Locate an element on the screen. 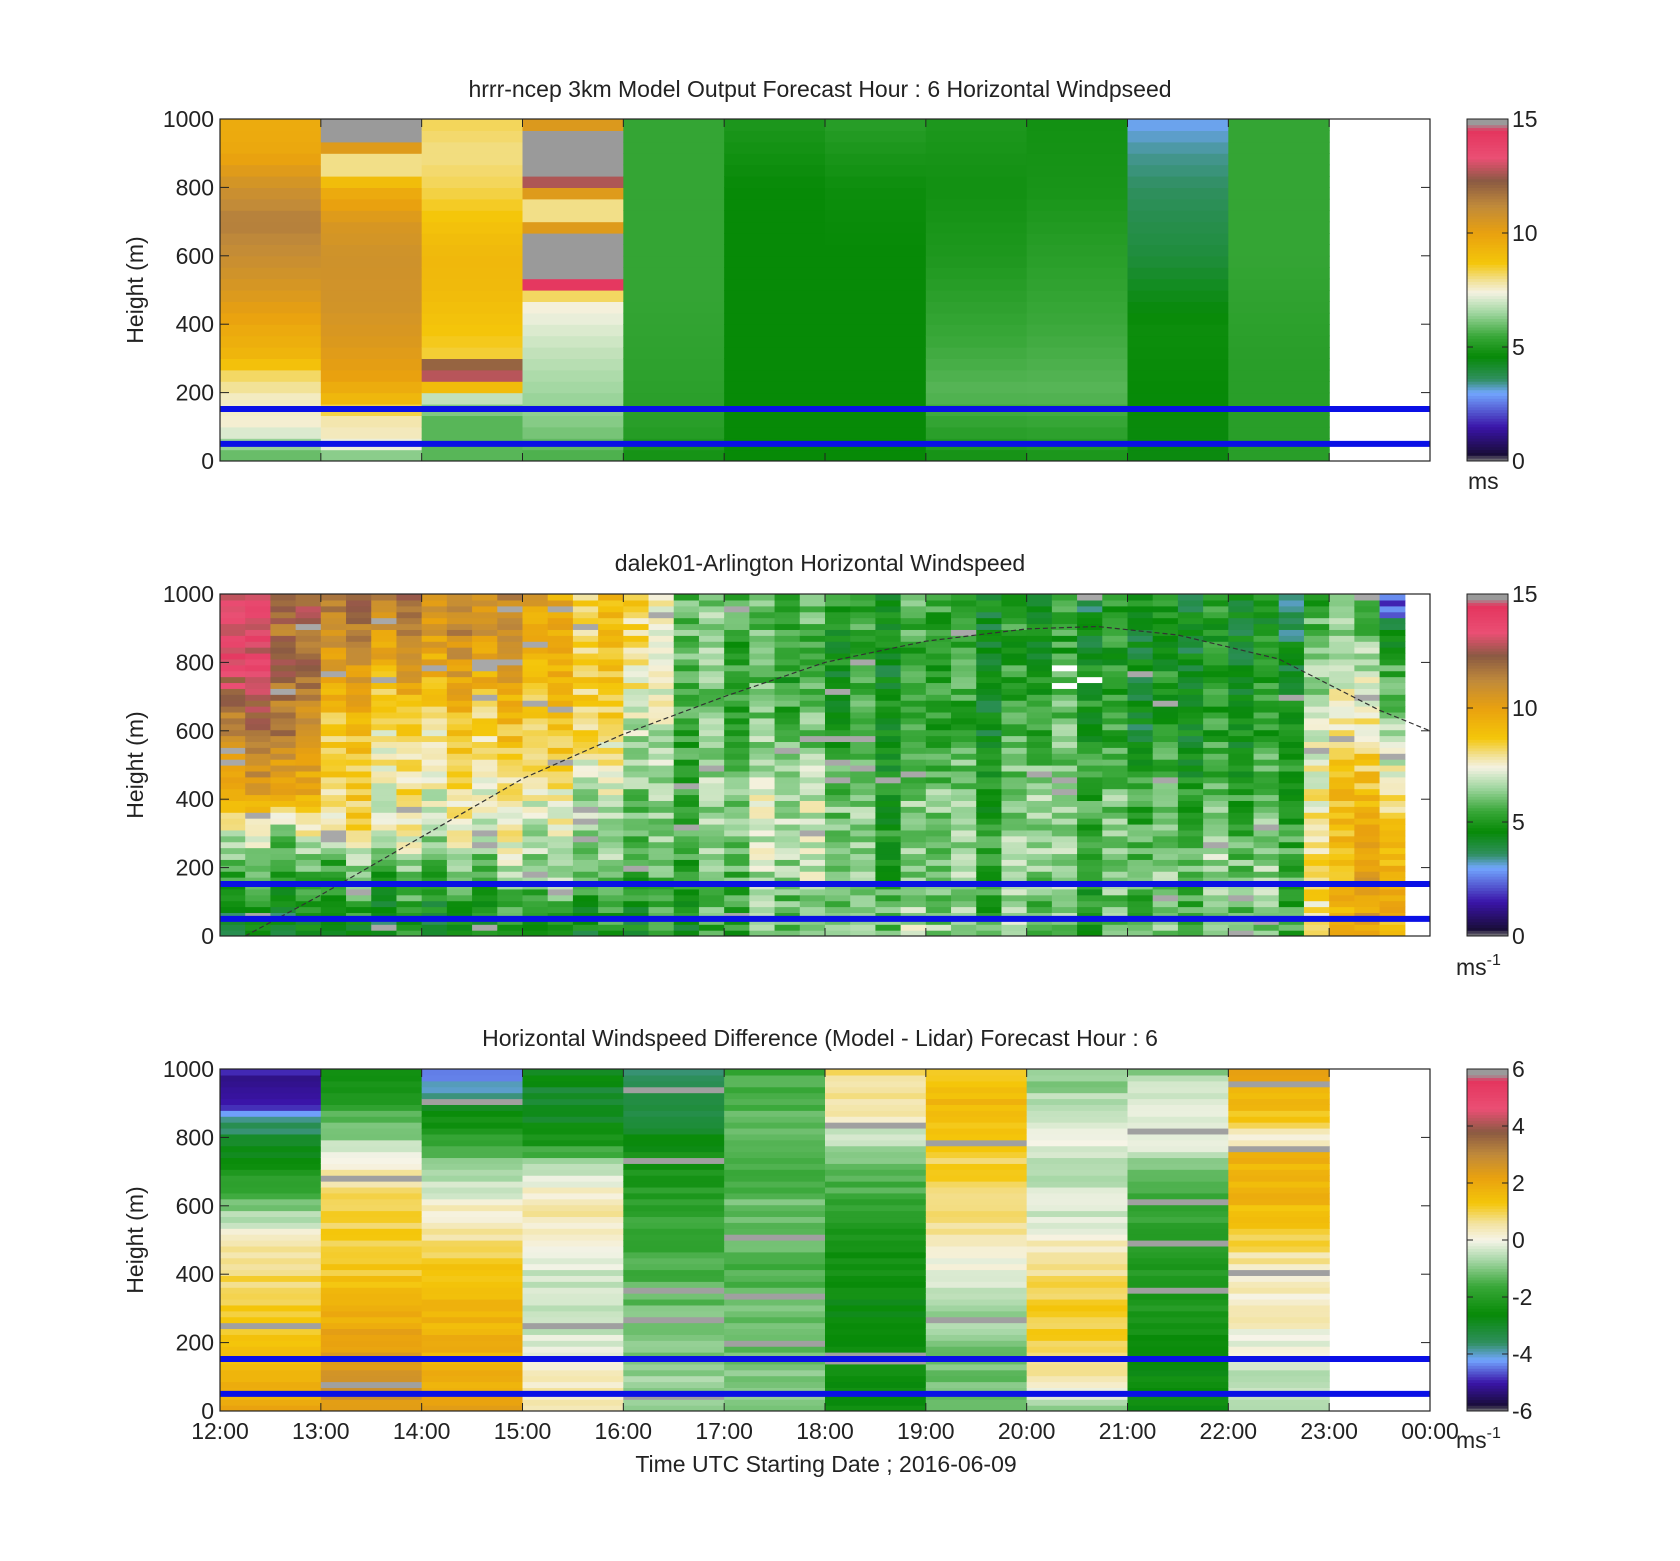 This screenshot has width=1680, height=1561. y-axis-label: Height (m) is located at coordinates (135, 1239).